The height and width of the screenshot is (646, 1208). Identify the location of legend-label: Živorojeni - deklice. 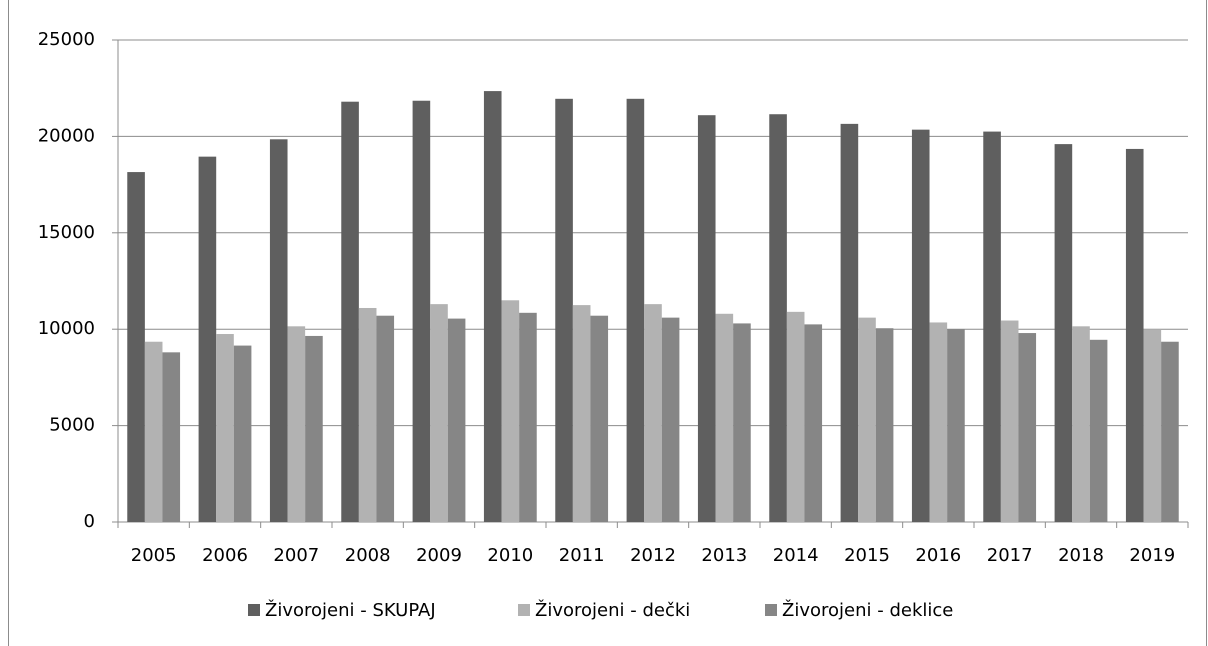
(867, 610).